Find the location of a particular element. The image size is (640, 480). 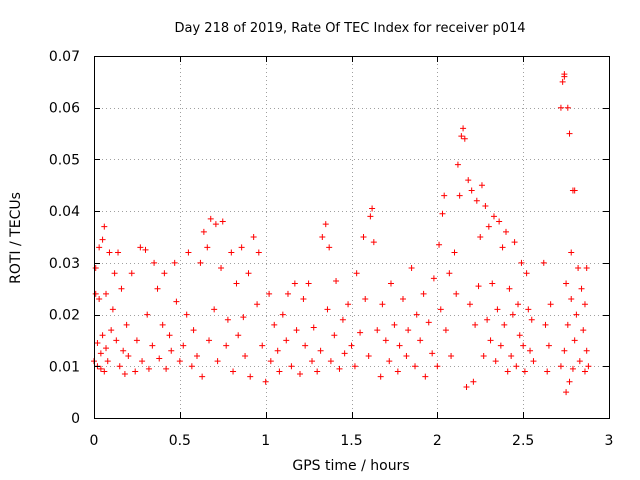

x-tick-label: 0.5 is located at coordinates (180, 441).